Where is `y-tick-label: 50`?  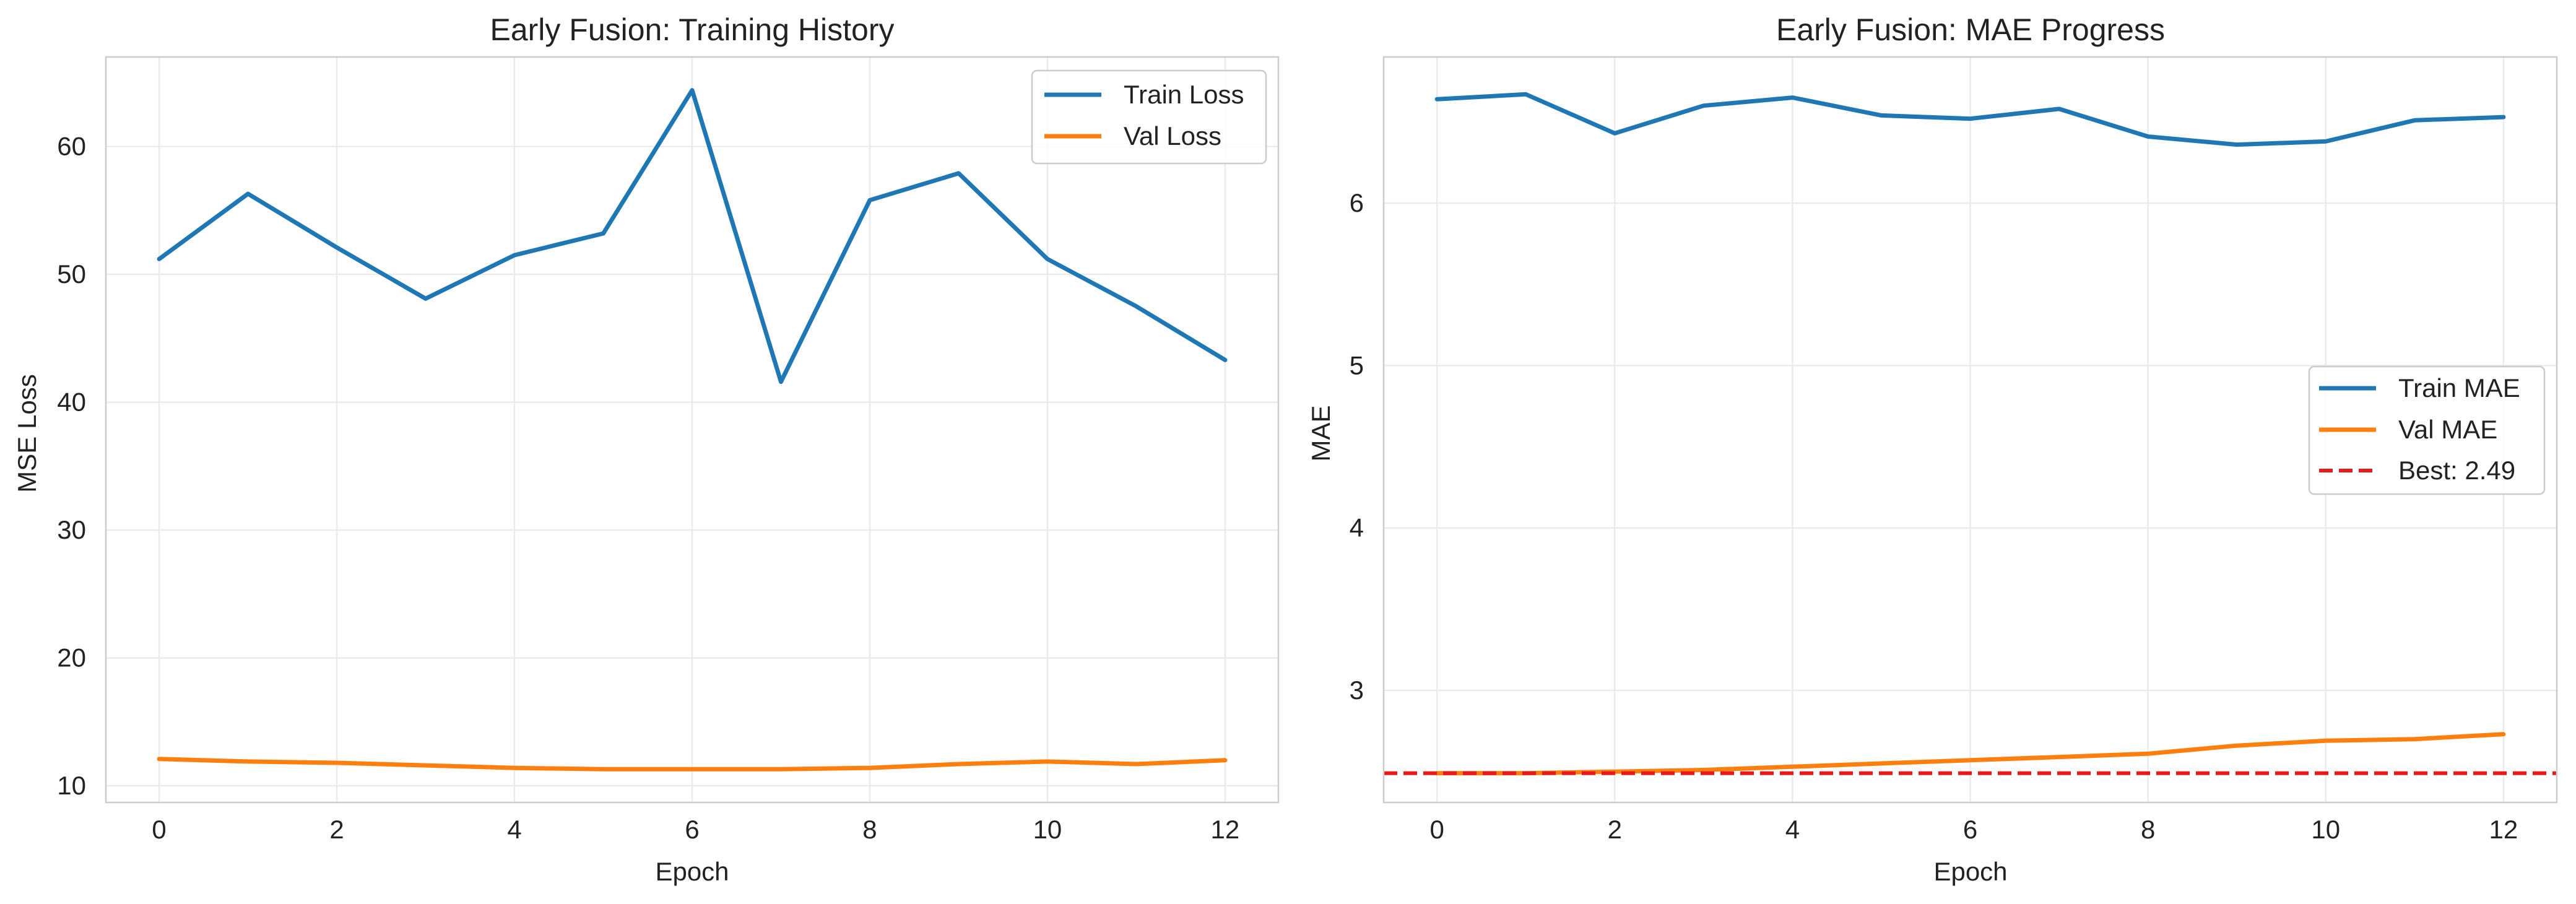
y-tick-label: 50 is located at coordinates (71, 274).